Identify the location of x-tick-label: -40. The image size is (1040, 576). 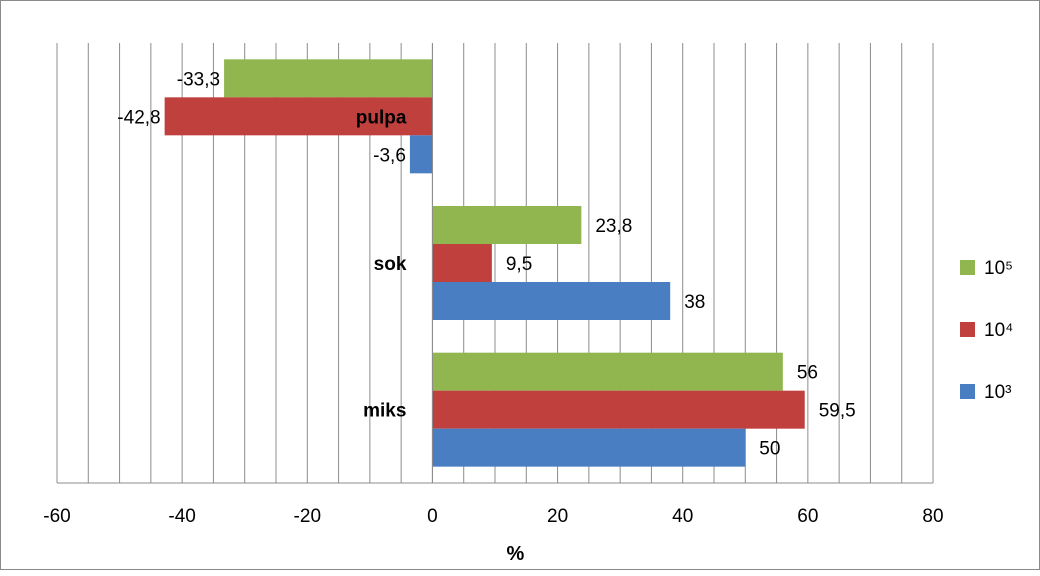
(181, 516).